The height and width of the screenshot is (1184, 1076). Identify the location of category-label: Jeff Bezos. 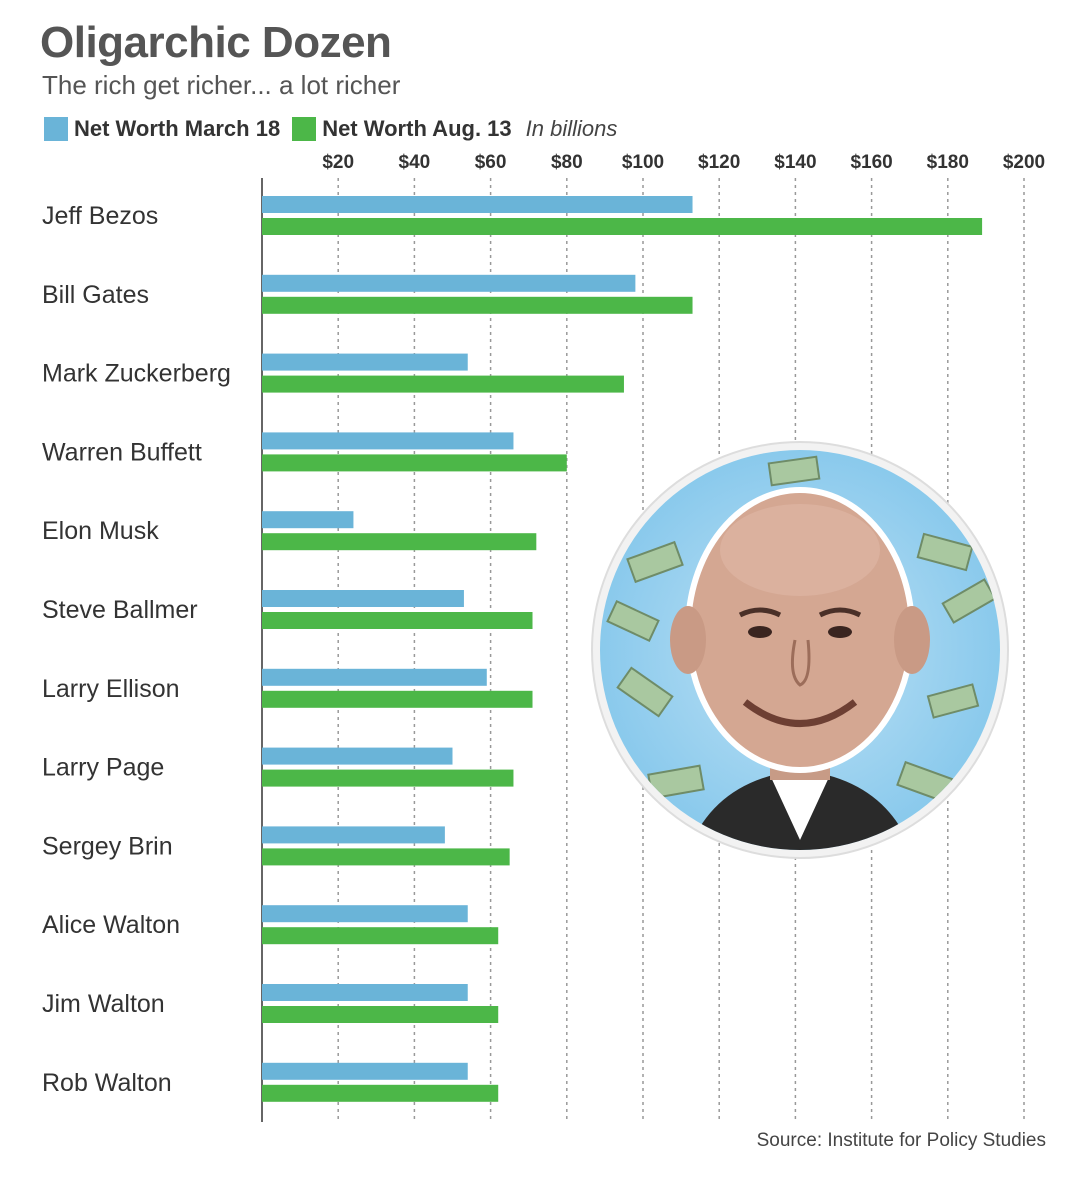
(100, 216).